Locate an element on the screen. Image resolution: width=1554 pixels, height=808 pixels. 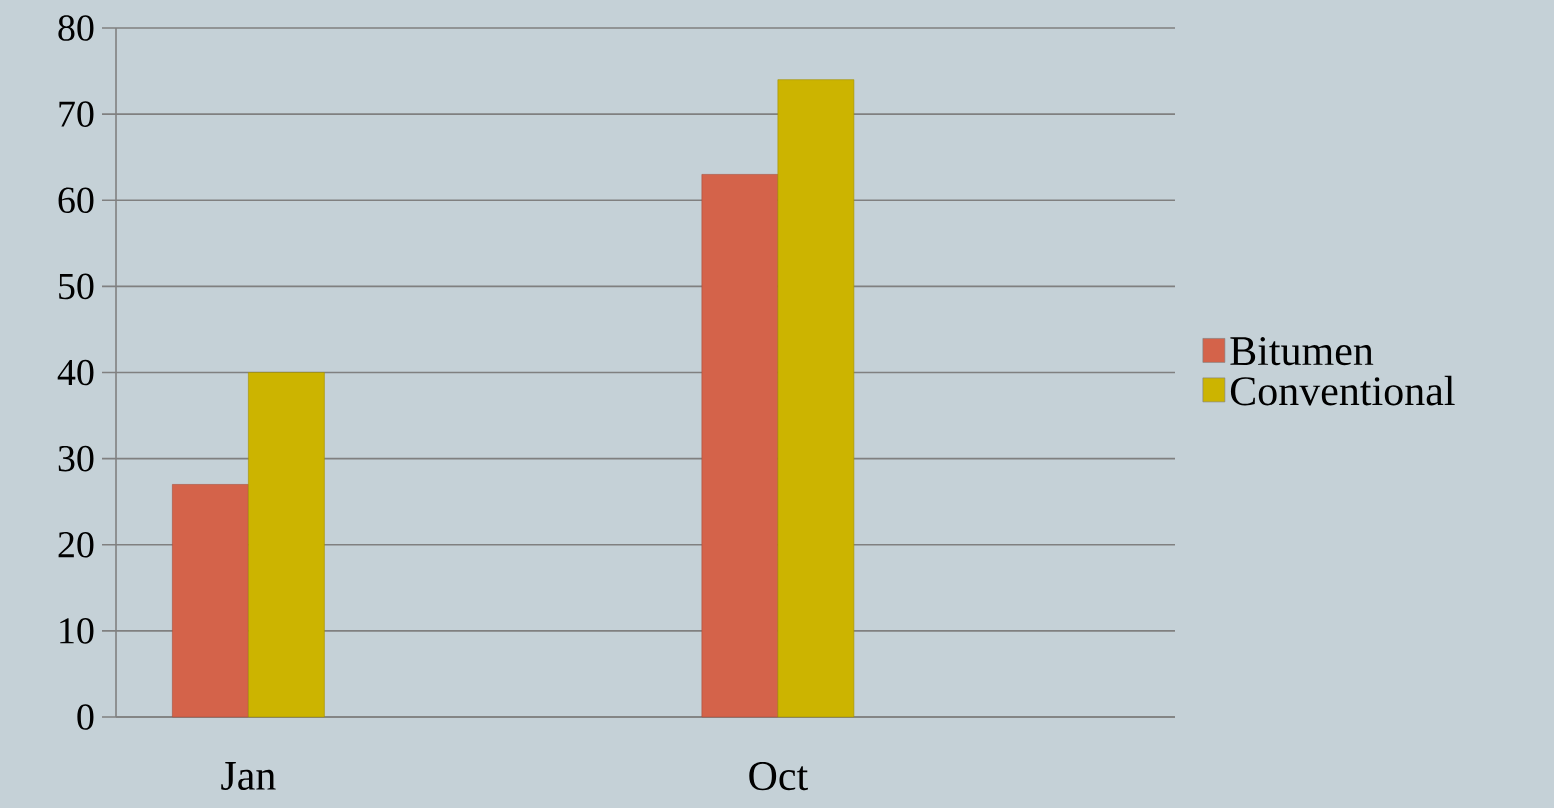
y-tick-label: 0 is located at coordinates (85, 717).